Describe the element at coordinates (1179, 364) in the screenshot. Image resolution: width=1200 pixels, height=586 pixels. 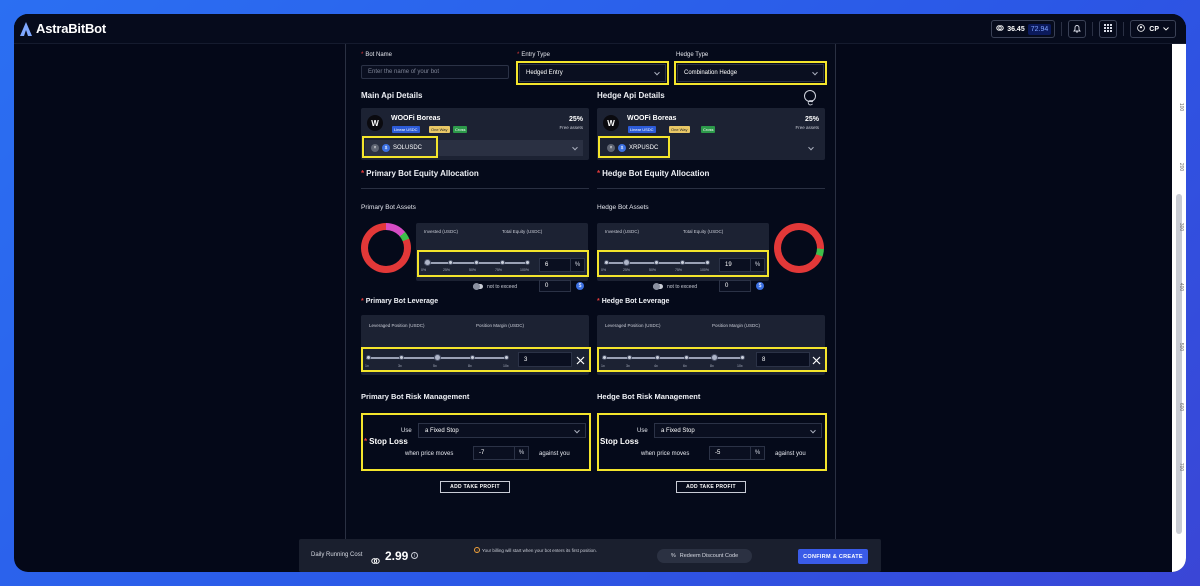
I see `scrollbar-thumb` at that location.